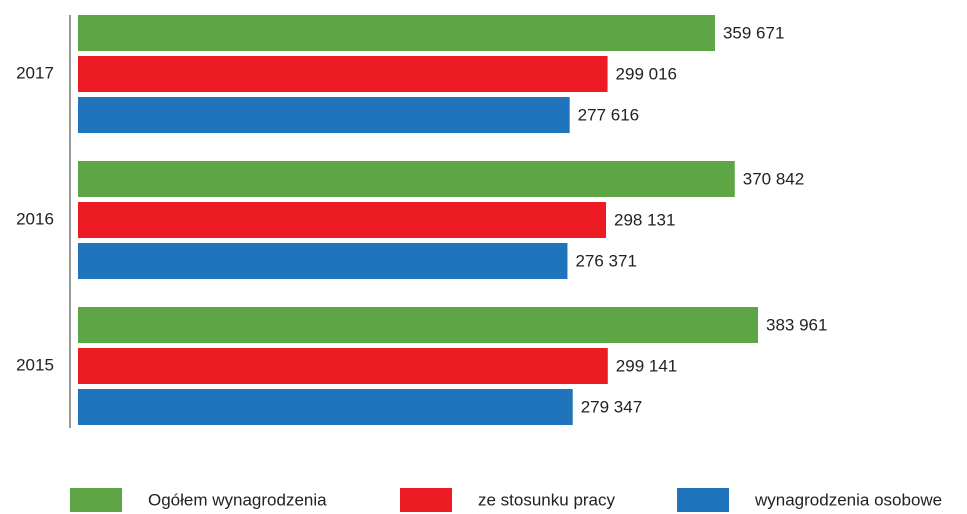  I want to click on y-tick-label: 2015, so click(35, 364).